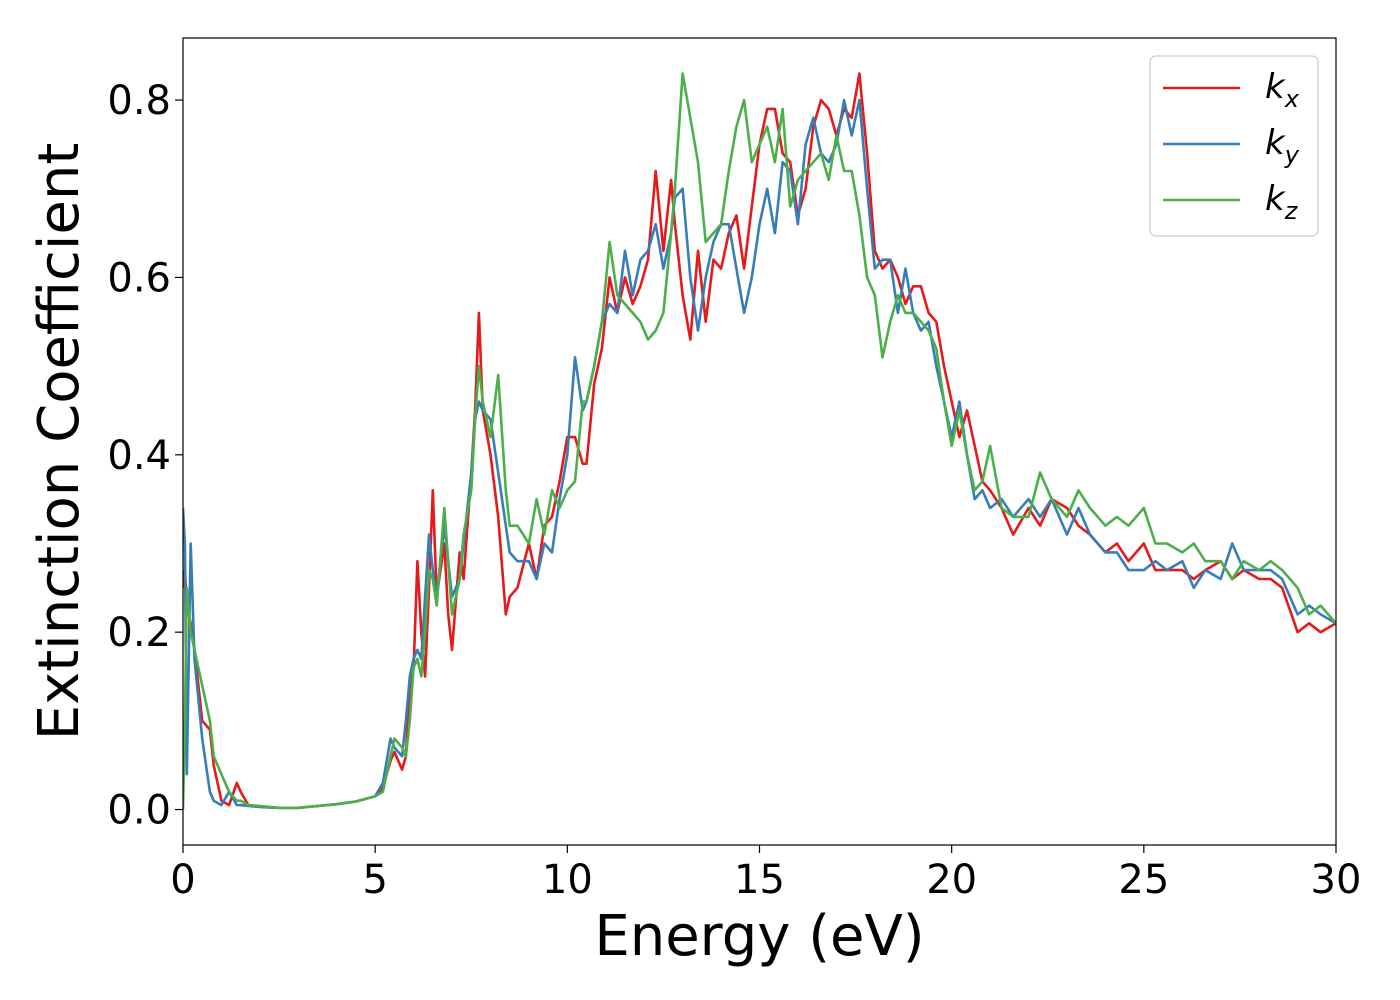  What do you see at coordinates (567, 880) in the screenshot?
I see `x-tick-label: 10` at bounding box center [567, 880].